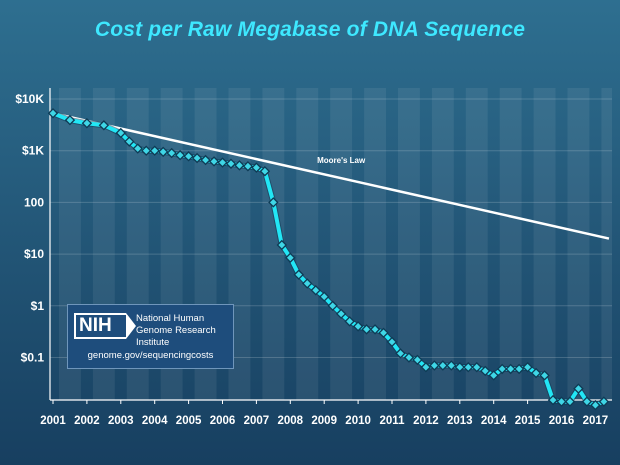  What do you see at coordinates (33, 358) in the screenshot?
I see `y-tick-label: $0.1` at bounding box center [33, 358].